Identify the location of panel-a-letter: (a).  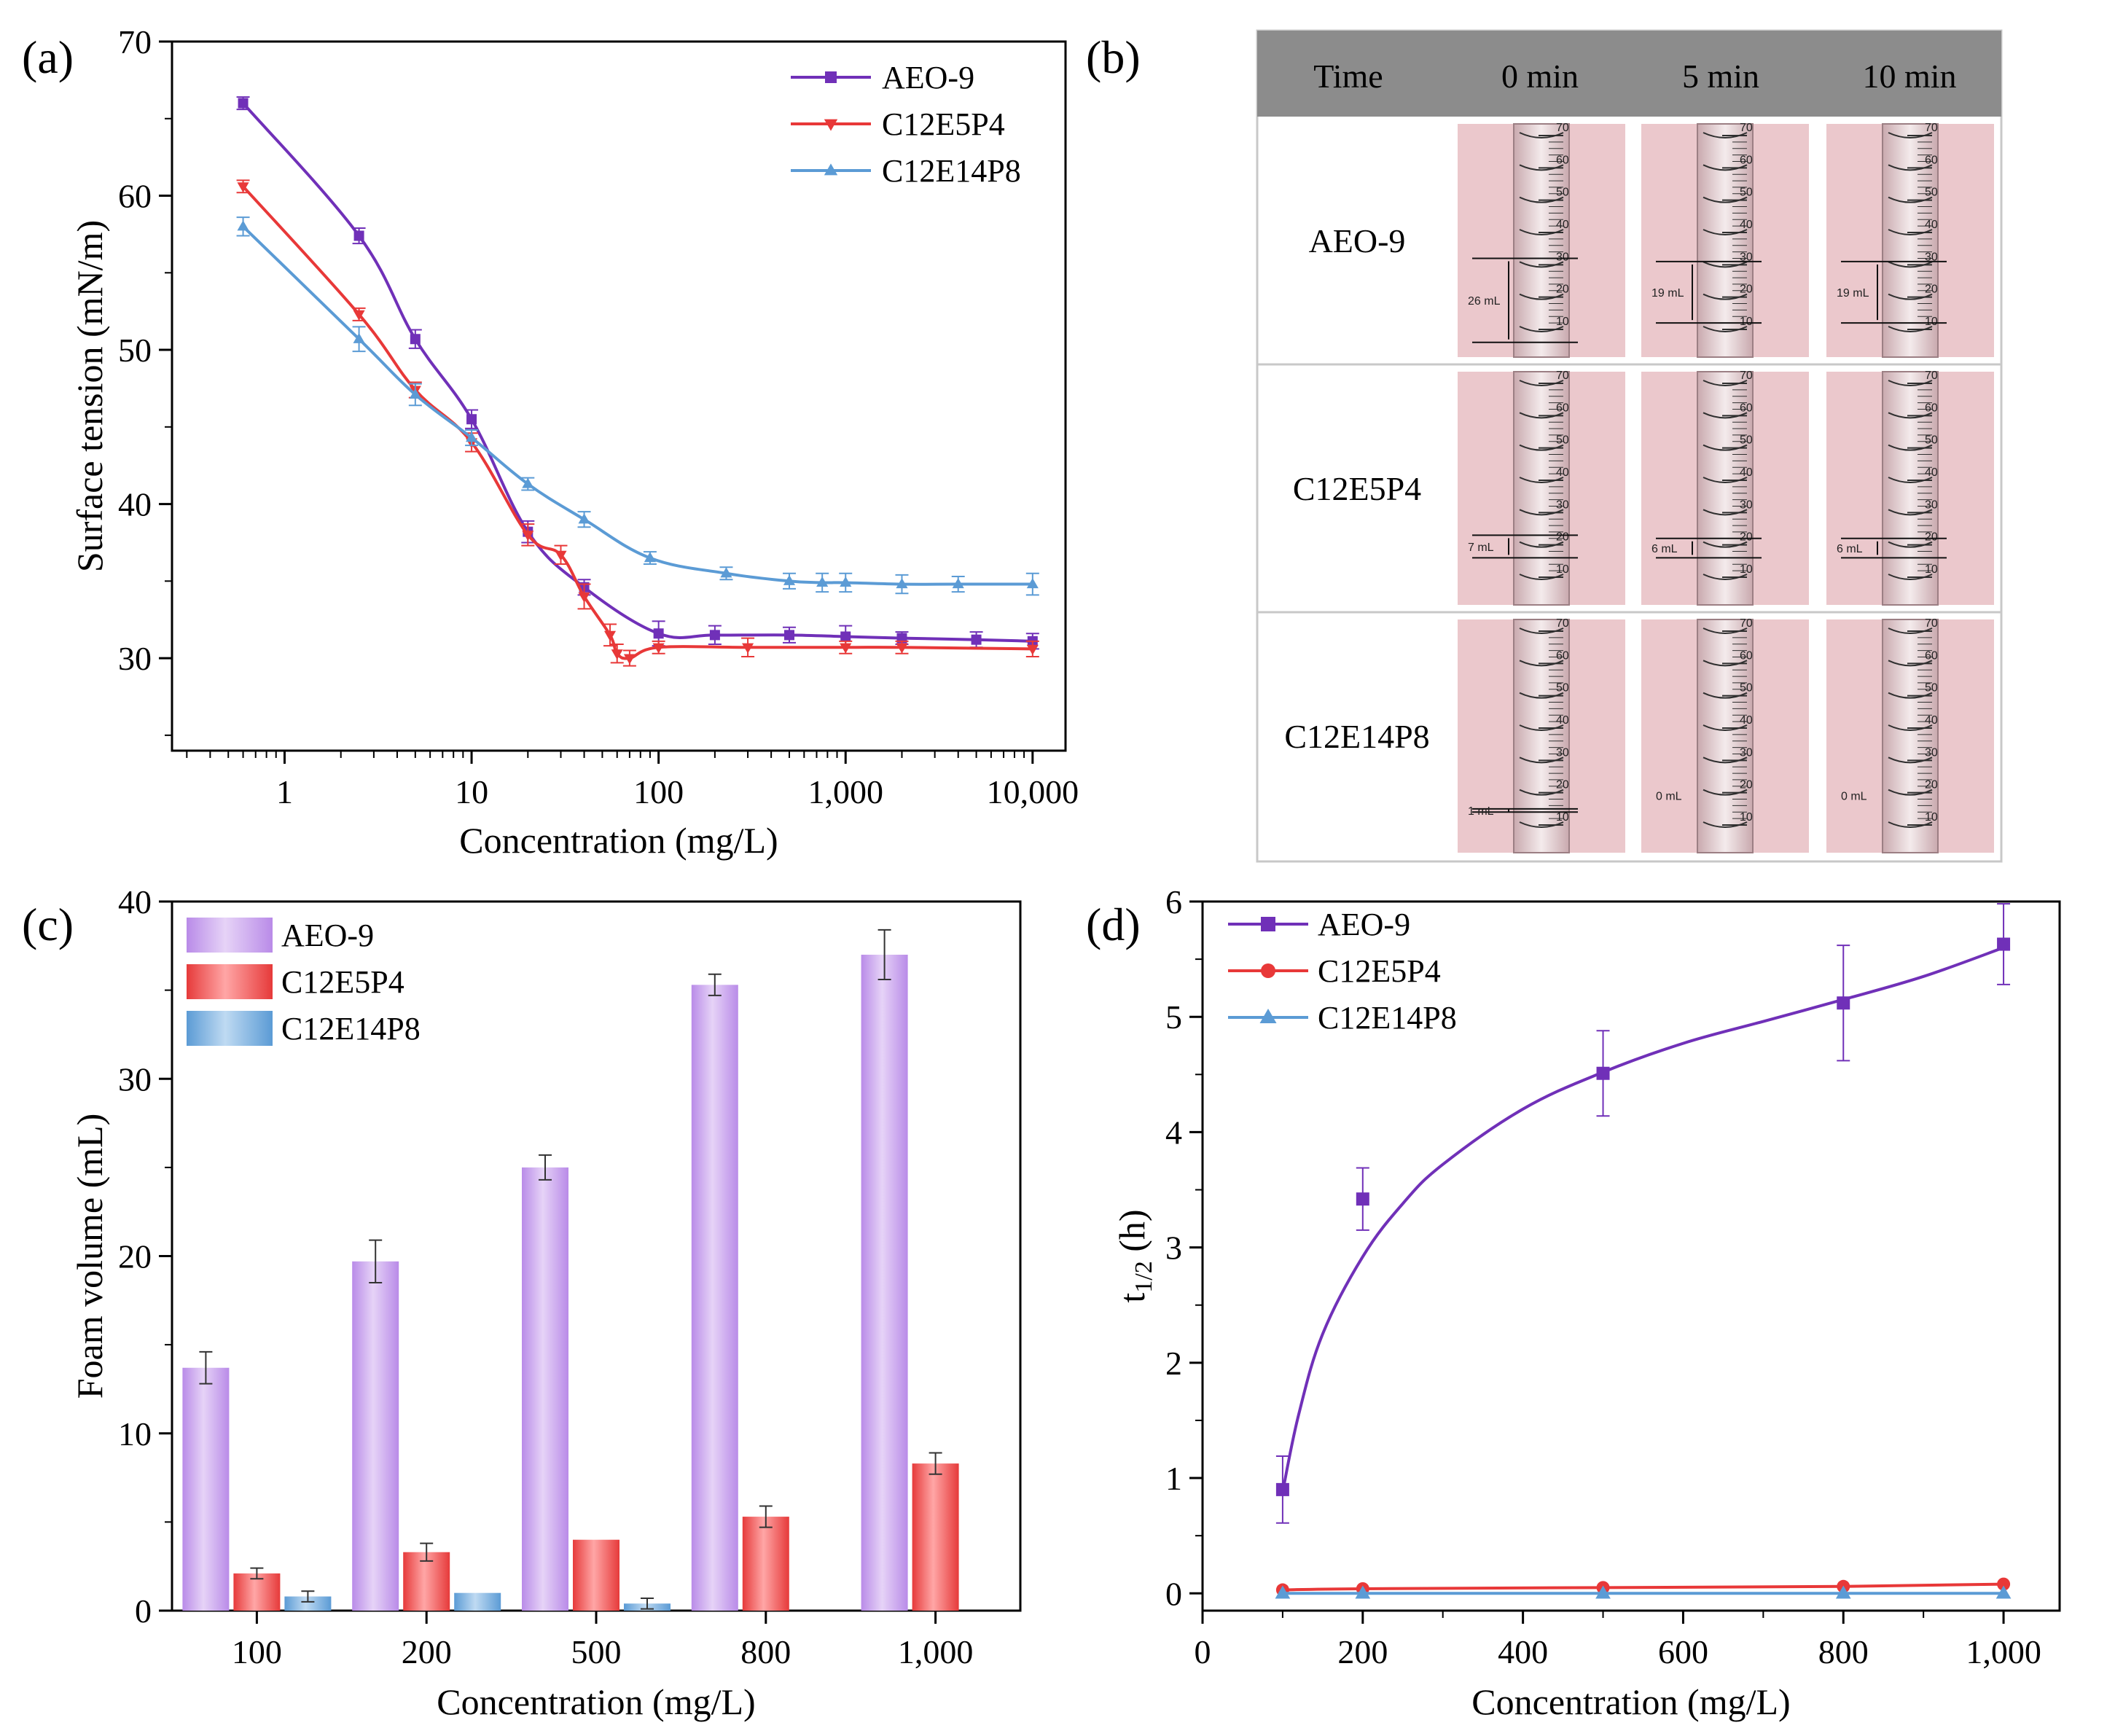
(48, 57).